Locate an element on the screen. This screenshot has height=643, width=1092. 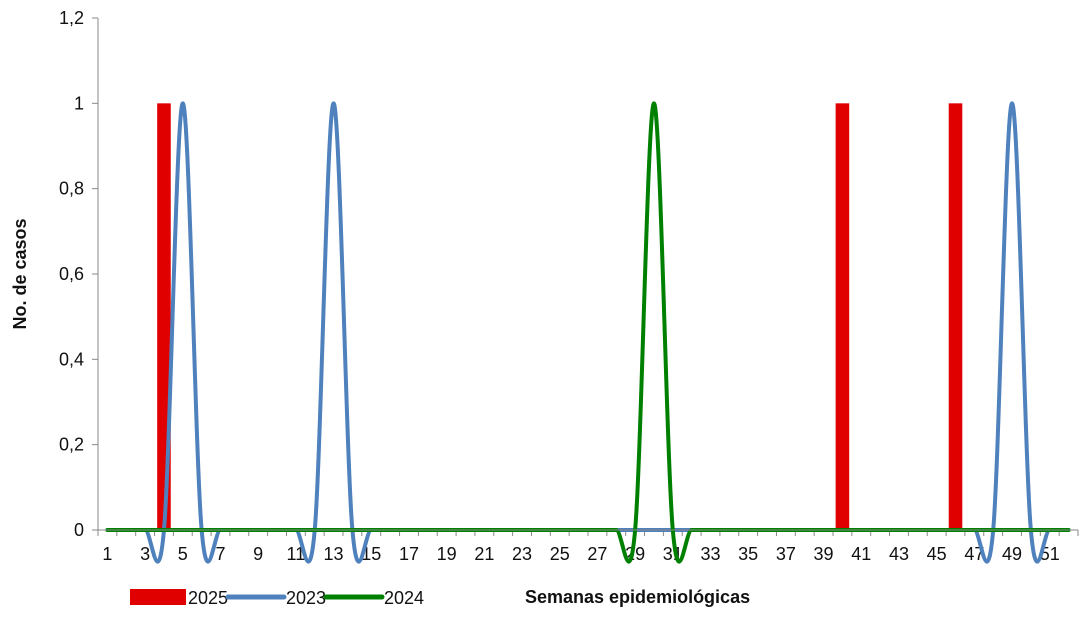
x-tick-label: 15 is located at coordinates (371, 554).